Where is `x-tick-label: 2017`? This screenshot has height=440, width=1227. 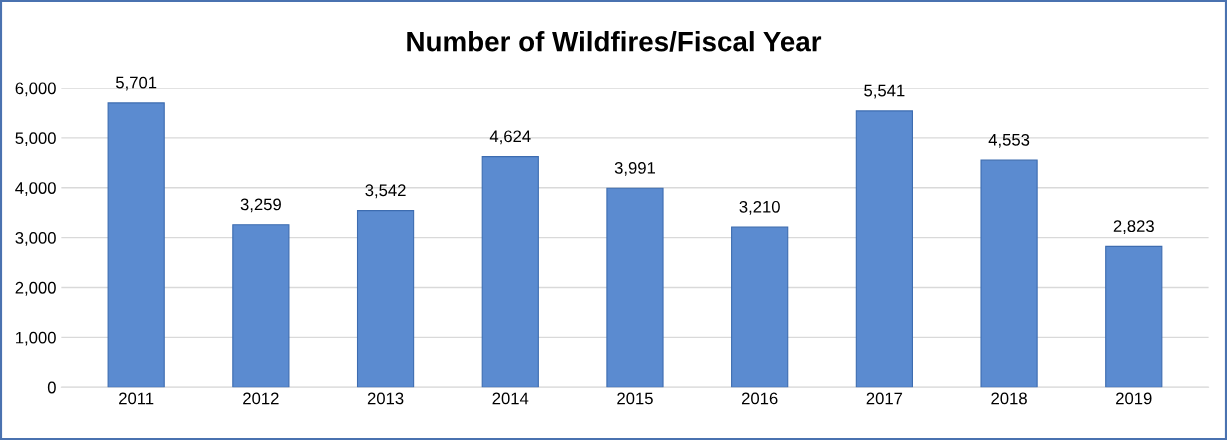 x-tick-label: 2017 is located at coordinates (884, 398).